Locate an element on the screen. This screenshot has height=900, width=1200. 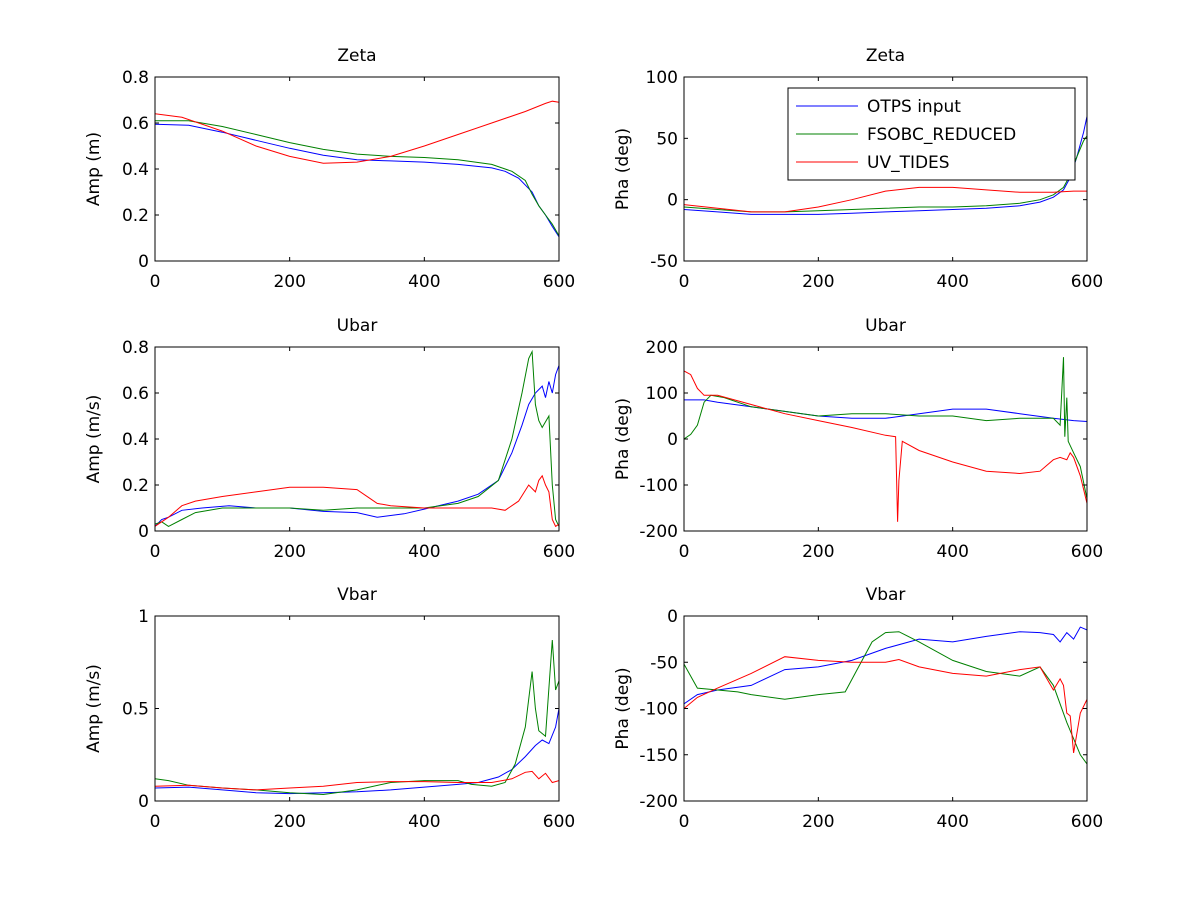
y-tick-label: 200 is located at coordinates (662, 348).